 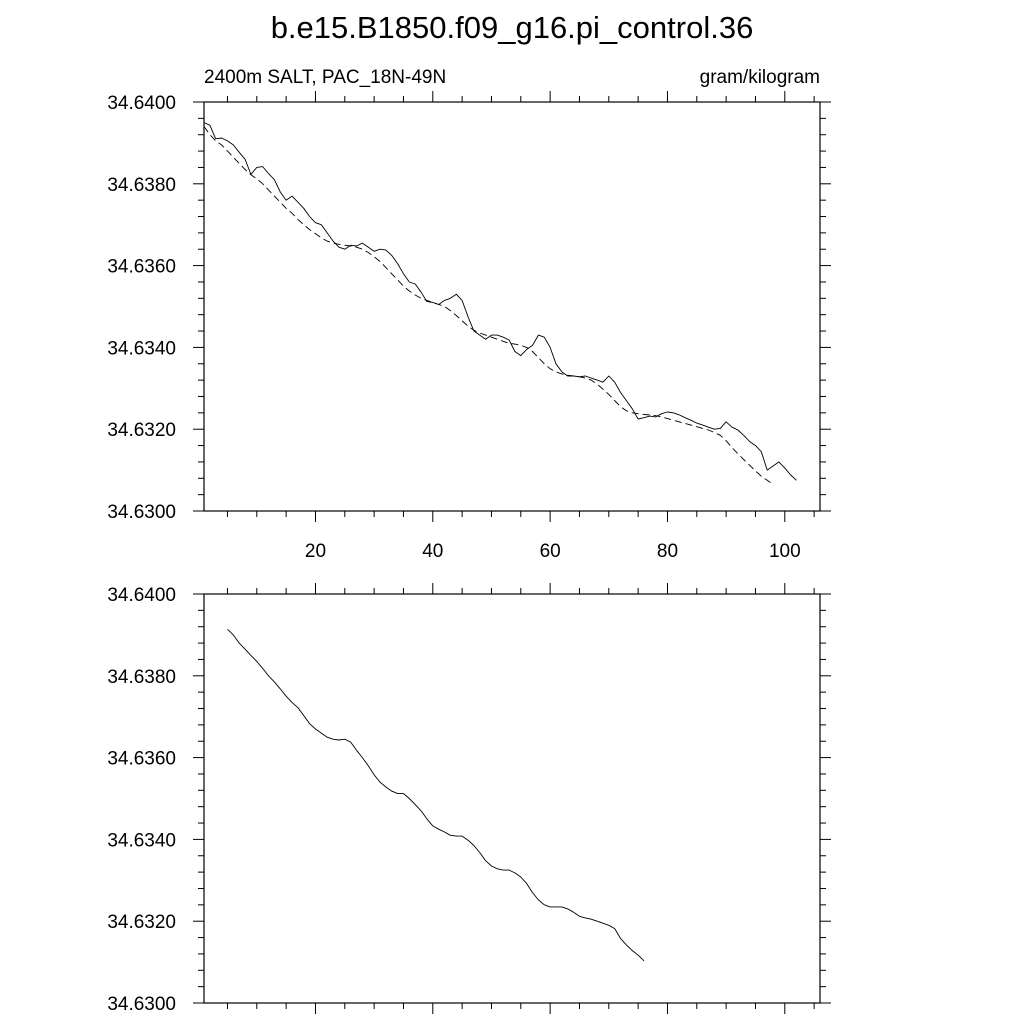 What do you see at coordinates (141, 348) in the screenshot?
I see `top-plot-y-tick-label: 34.6340` at bounding box center [141, 348].